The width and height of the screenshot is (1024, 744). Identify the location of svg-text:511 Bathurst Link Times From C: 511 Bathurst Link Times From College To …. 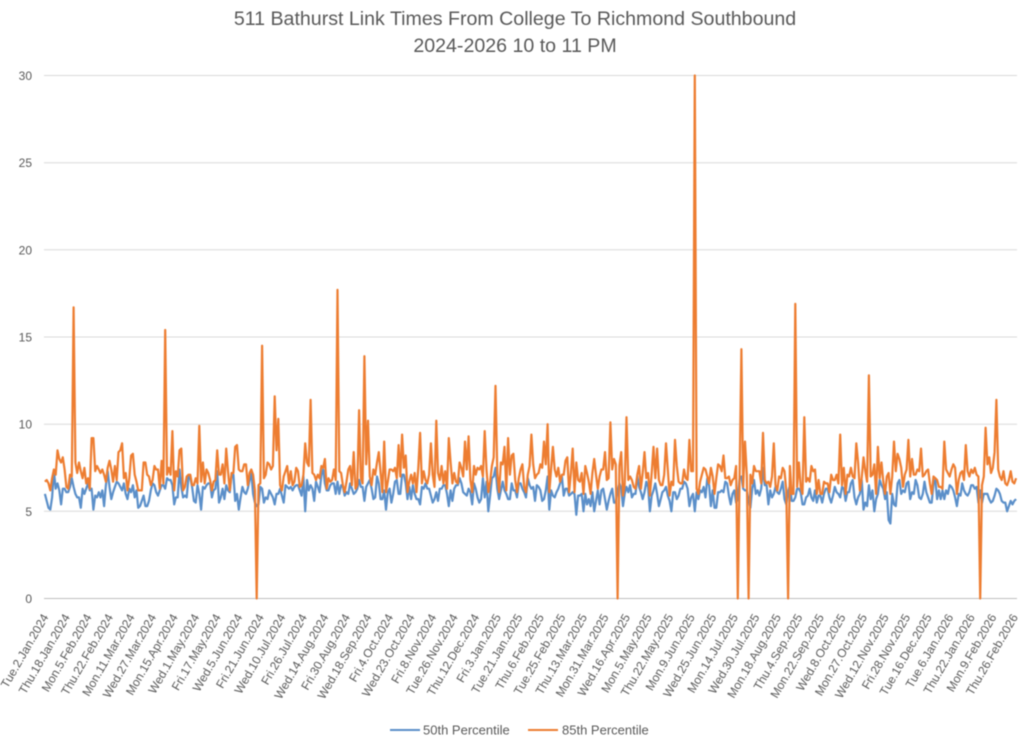
(515, 19).